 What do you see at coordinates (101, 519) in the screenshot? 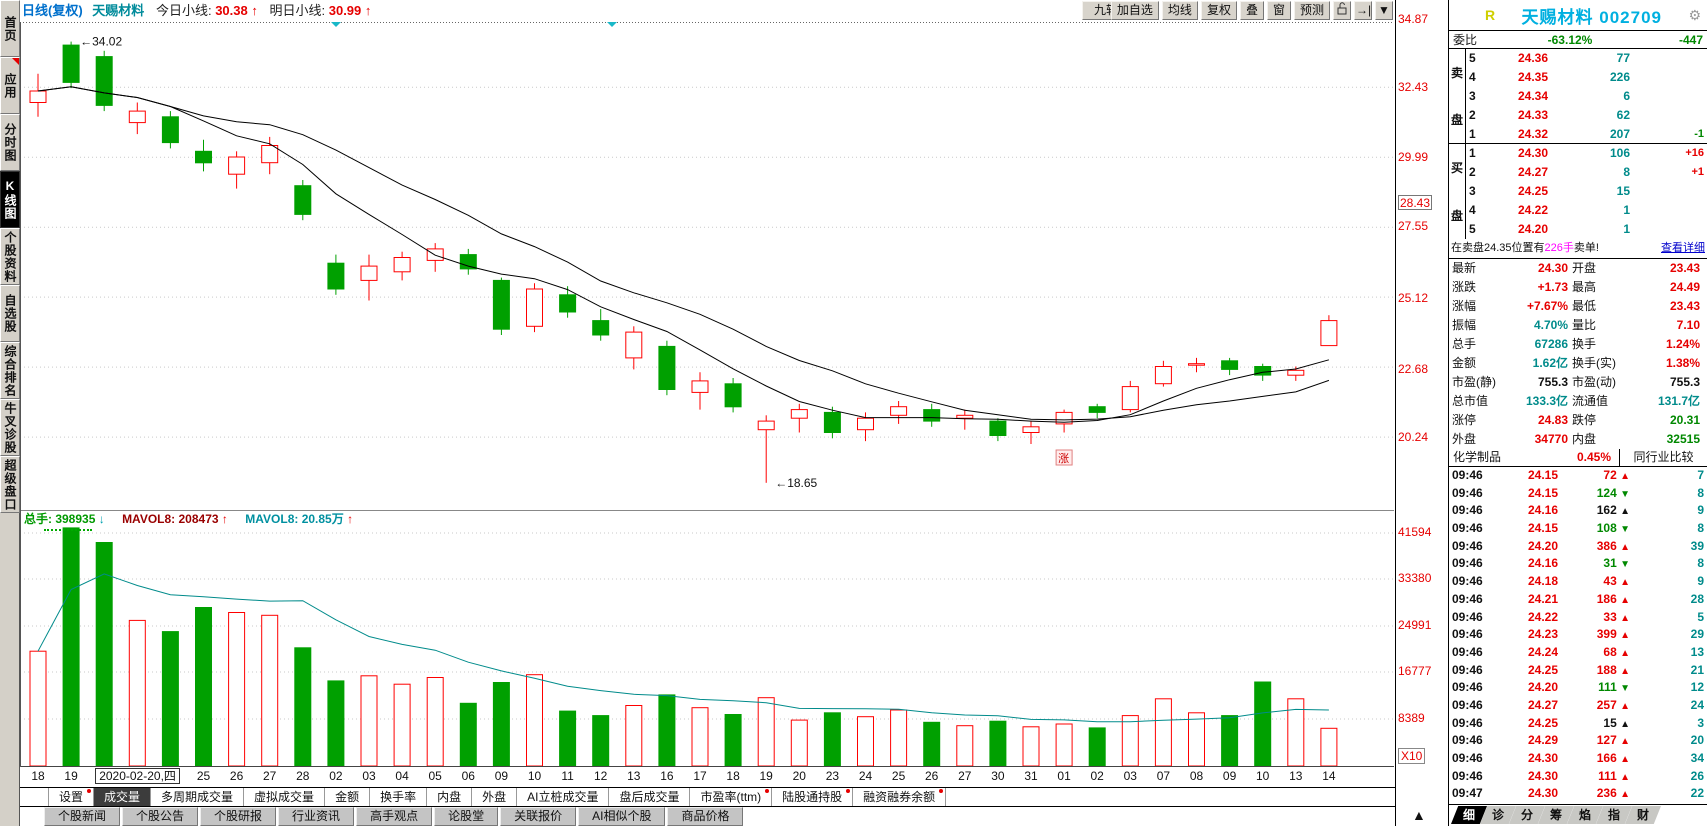
I see `down-arrow-icon: ↓` at bounding box center [101, 519].